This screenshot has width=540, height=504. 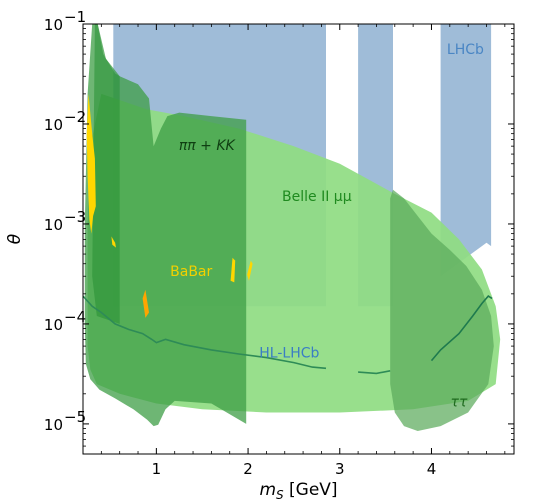 What do you see at coordinates (191, 272) in the screenshot?
I see `label-babar: BaBar` at bounding box center [191, 272].